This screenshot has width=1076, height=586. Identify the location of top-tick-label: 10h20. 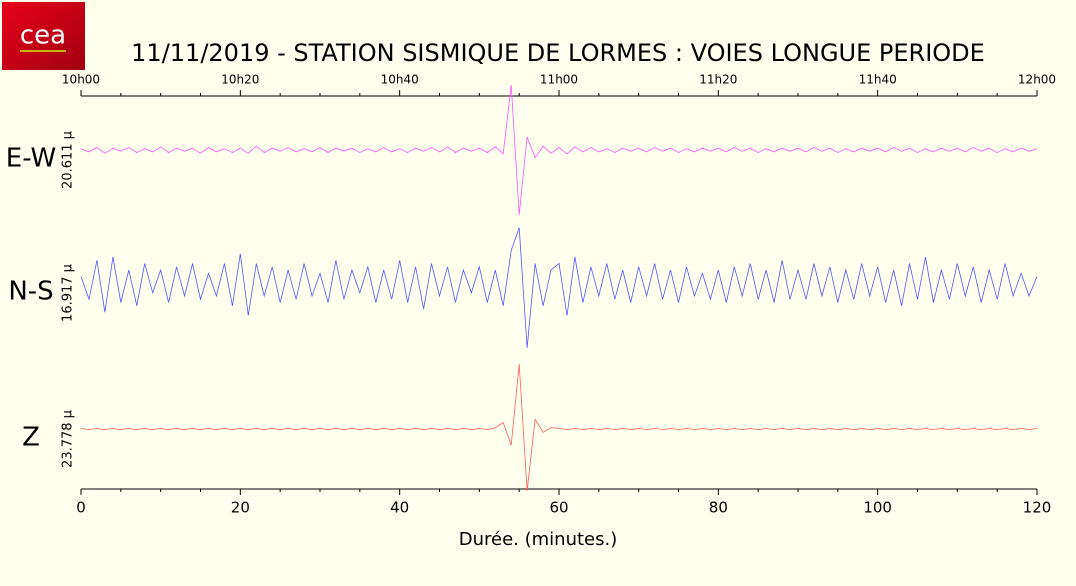
(240, 80).